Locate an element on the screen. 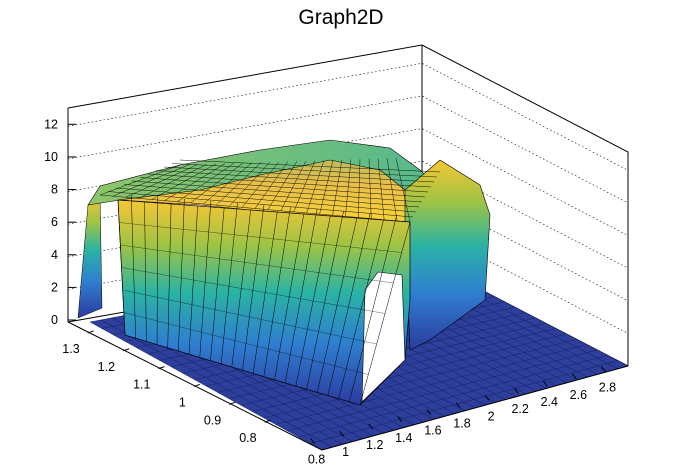 The image size is (696, 472). z-tick-label: 8 is located at coordinates (54, 190).